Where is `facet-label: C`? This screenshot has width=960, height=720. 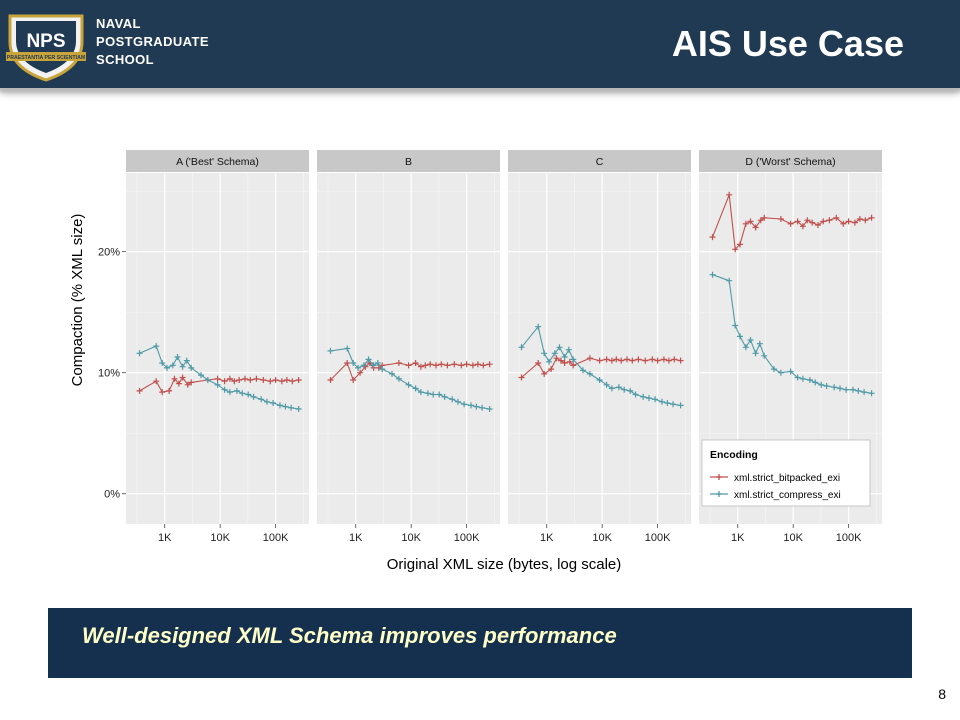
facet-label: C is located at coordinates (600, 162).